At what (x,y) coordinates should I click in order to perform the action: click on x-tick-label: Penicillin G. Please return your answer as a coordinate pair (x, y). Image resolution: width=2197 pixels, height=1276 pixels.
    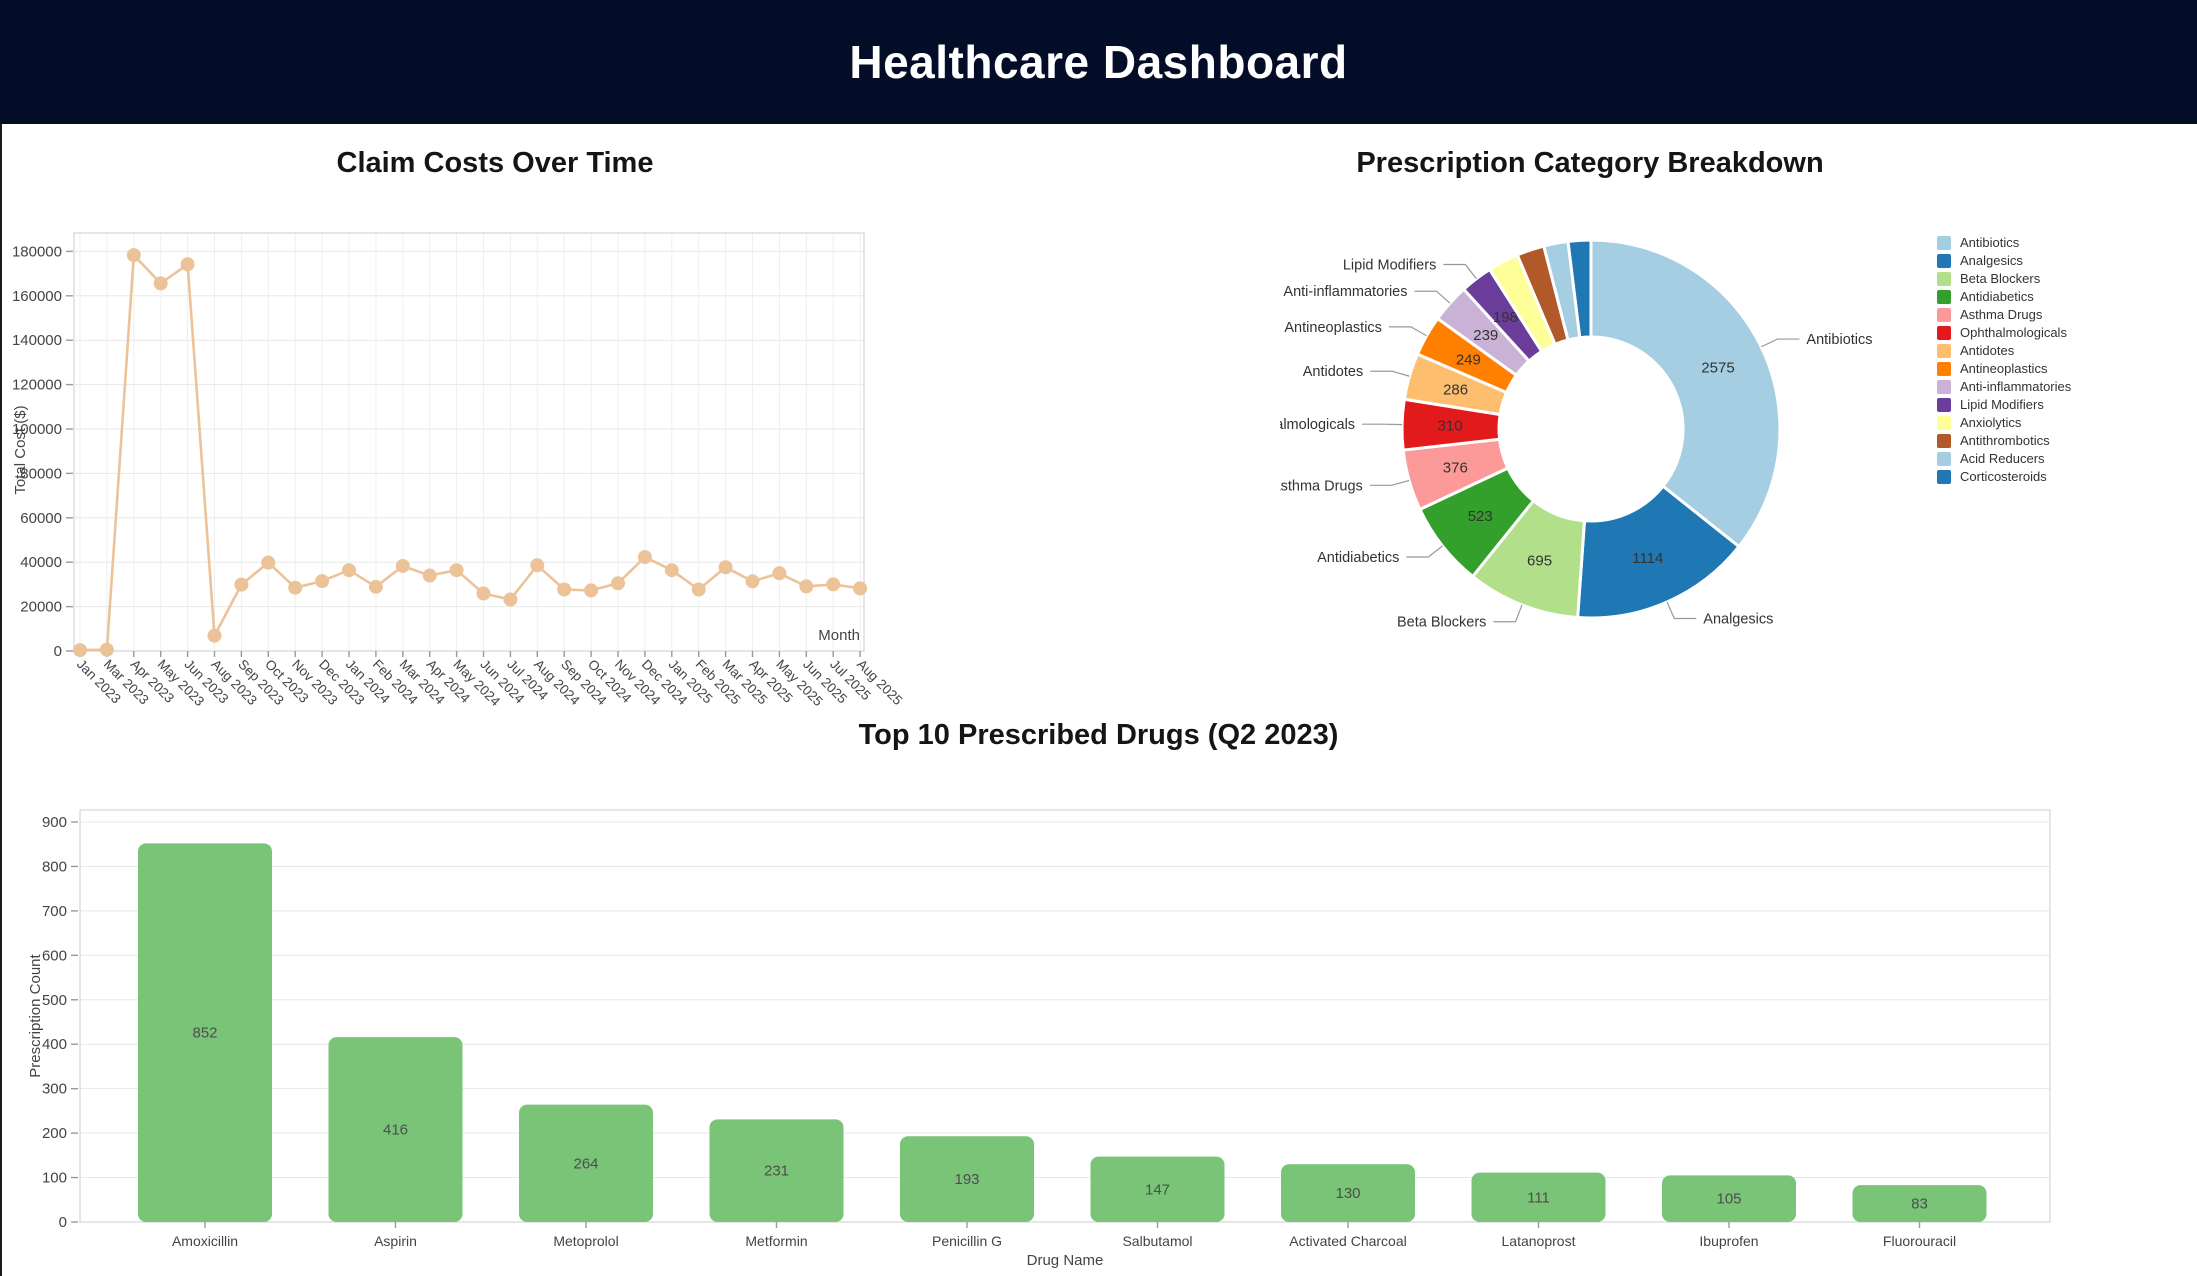
    Looking at the image, I should click on (967, 1241).